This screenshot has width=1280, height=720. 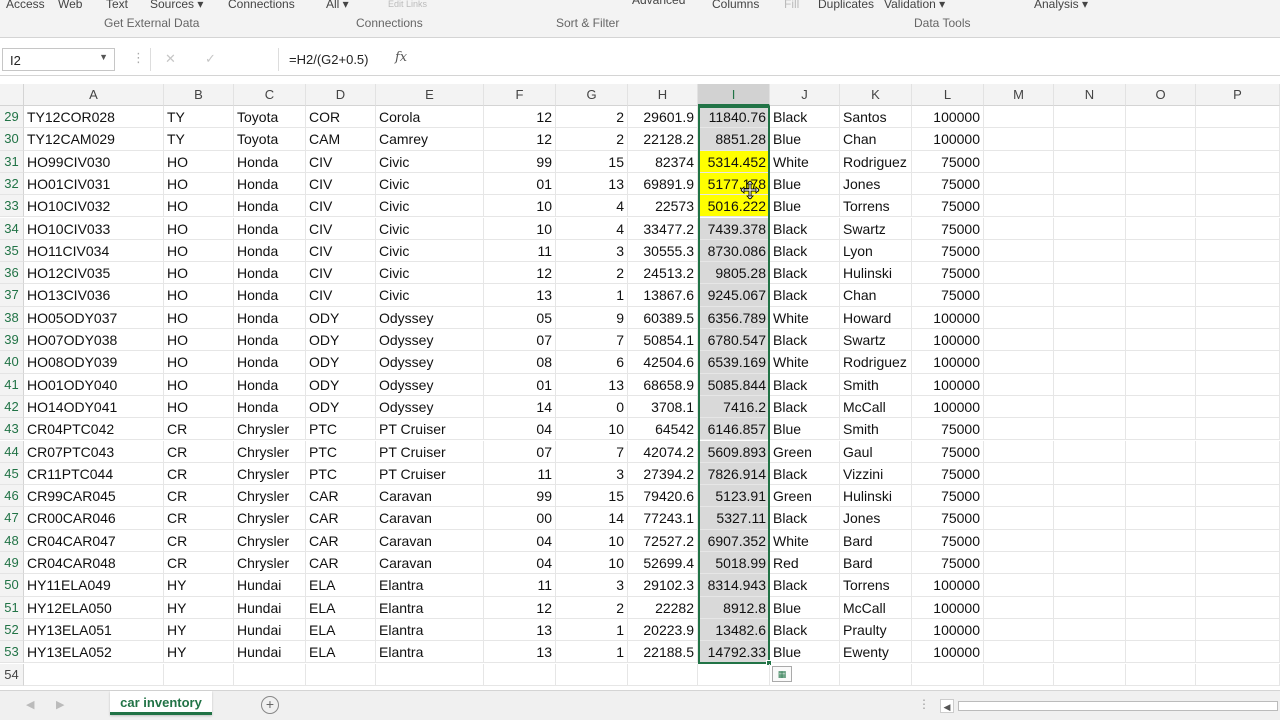 What do you see at coordinates (734, 317) in the screenshot?
I see `cell-i38: 6356.789` at bounding box center [734, 317].